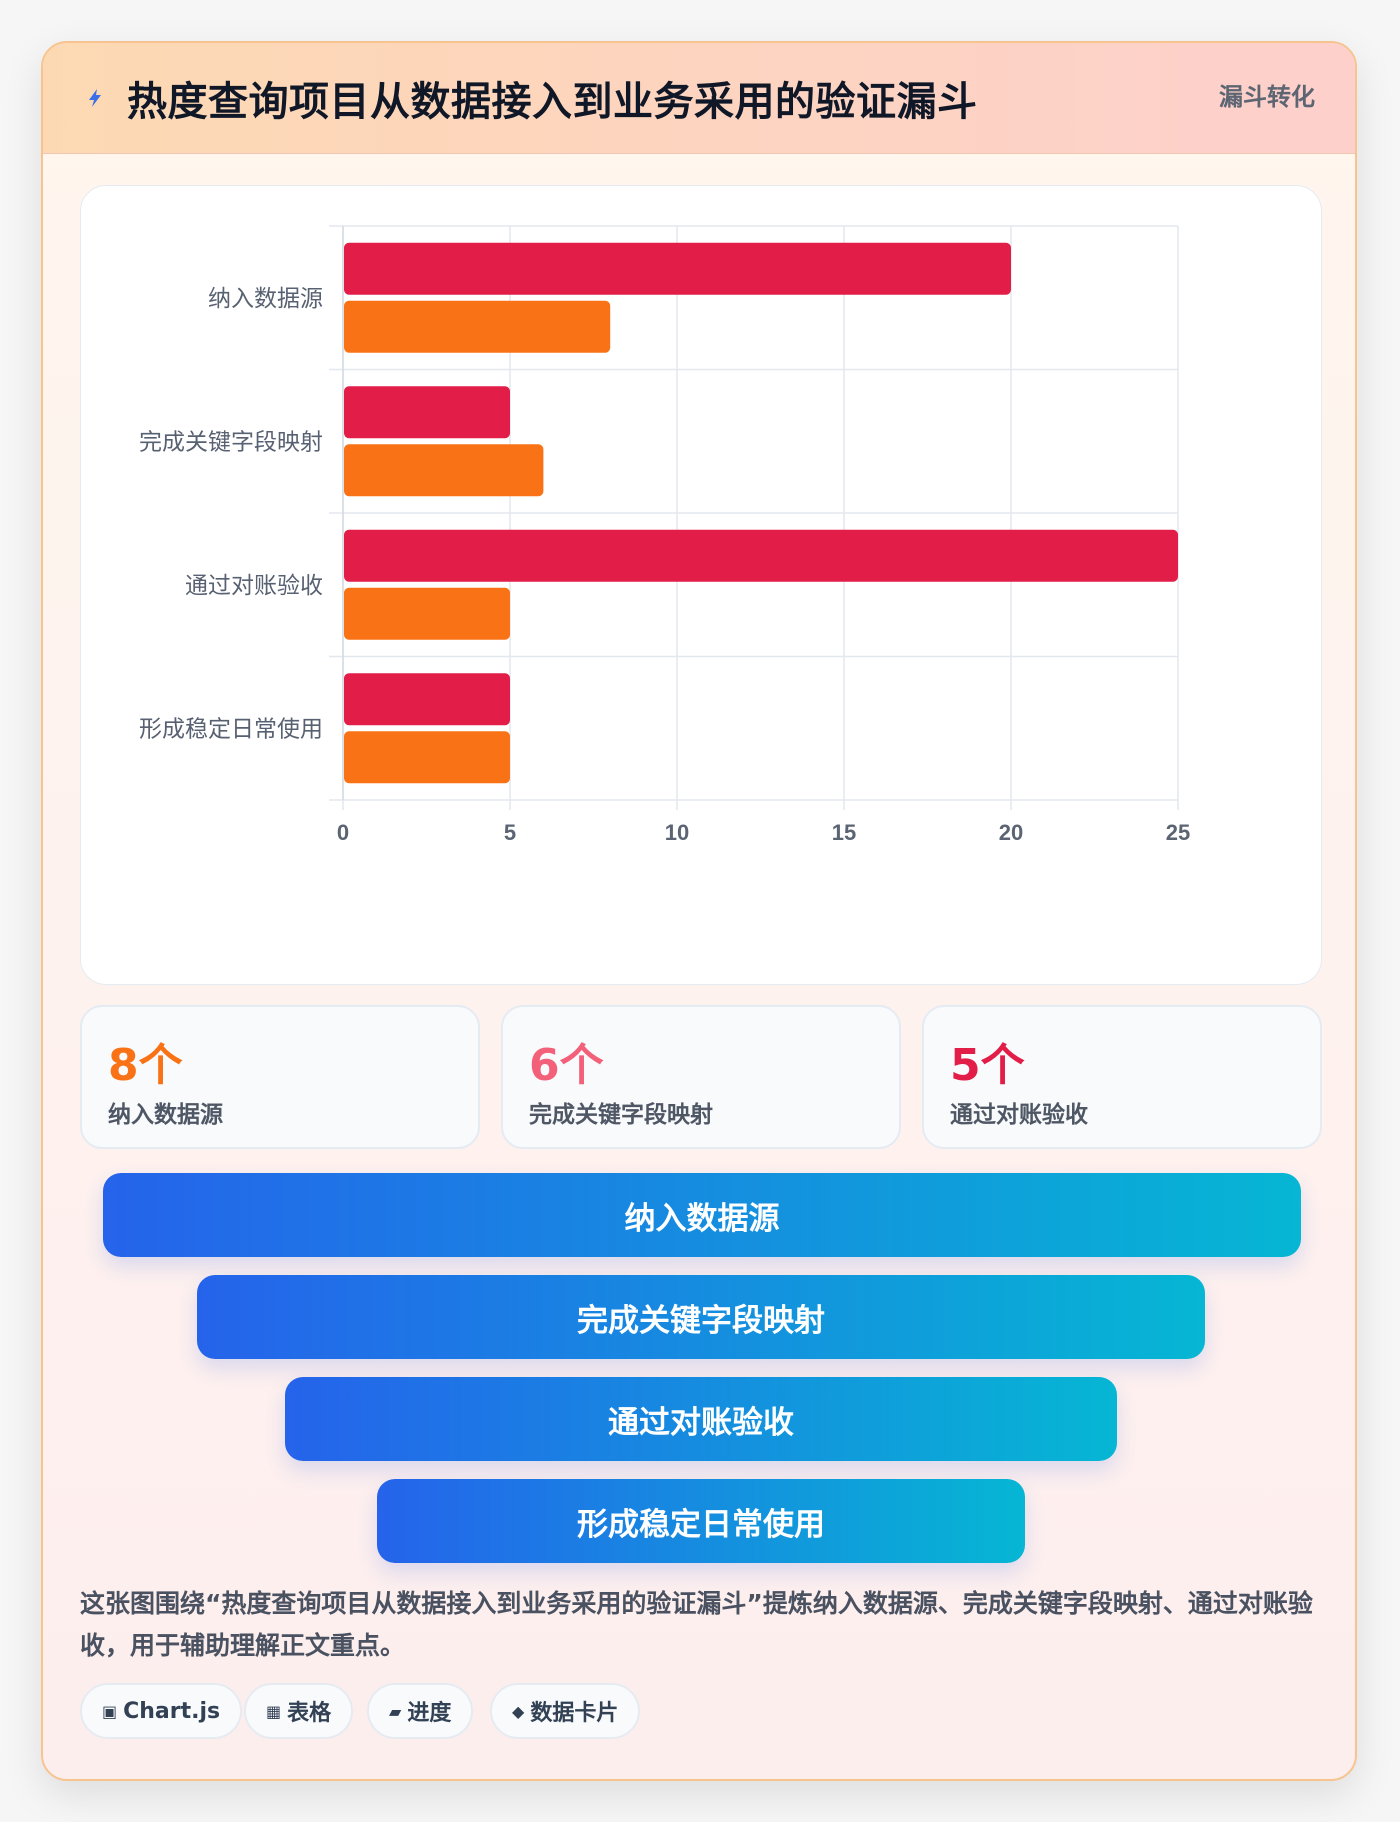 Image resolution: width=1400 pixels, height=1822 pixels. What do you see at coordinates (343, 832) in the screenshot?
I see `x-tick-label: 0` at bounding box center [343, 832].